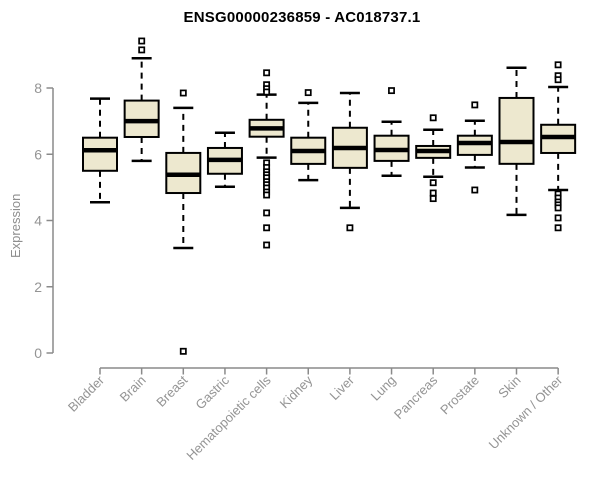  What do you see at coordinates (86, 393) in the screenshot?
I see `x-tick-label: Bladder` at bounding box center [86, 393].